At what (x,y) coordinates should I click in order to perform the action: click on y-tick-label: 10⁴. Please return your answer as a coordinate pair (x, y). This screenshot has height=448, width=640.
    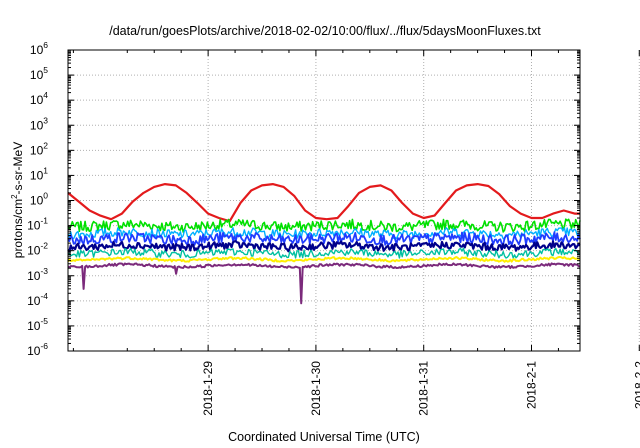
    Looking at the image, I should click on (39, 98).